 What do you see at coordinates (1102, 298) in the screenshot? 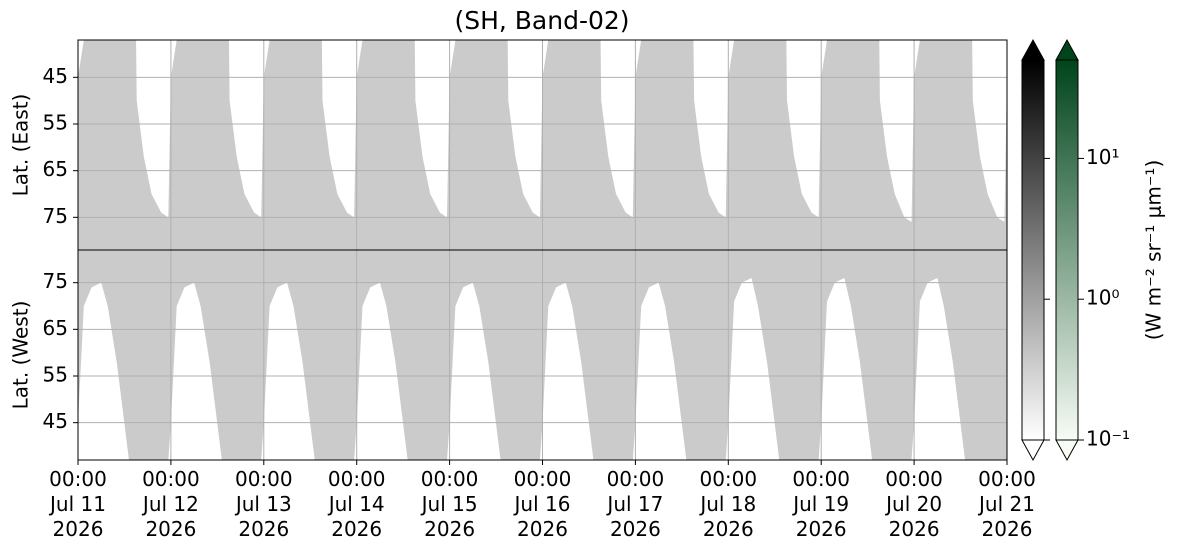
I see `colorbar-tick-label: 10⁰` at bounding box center [1102, 298].